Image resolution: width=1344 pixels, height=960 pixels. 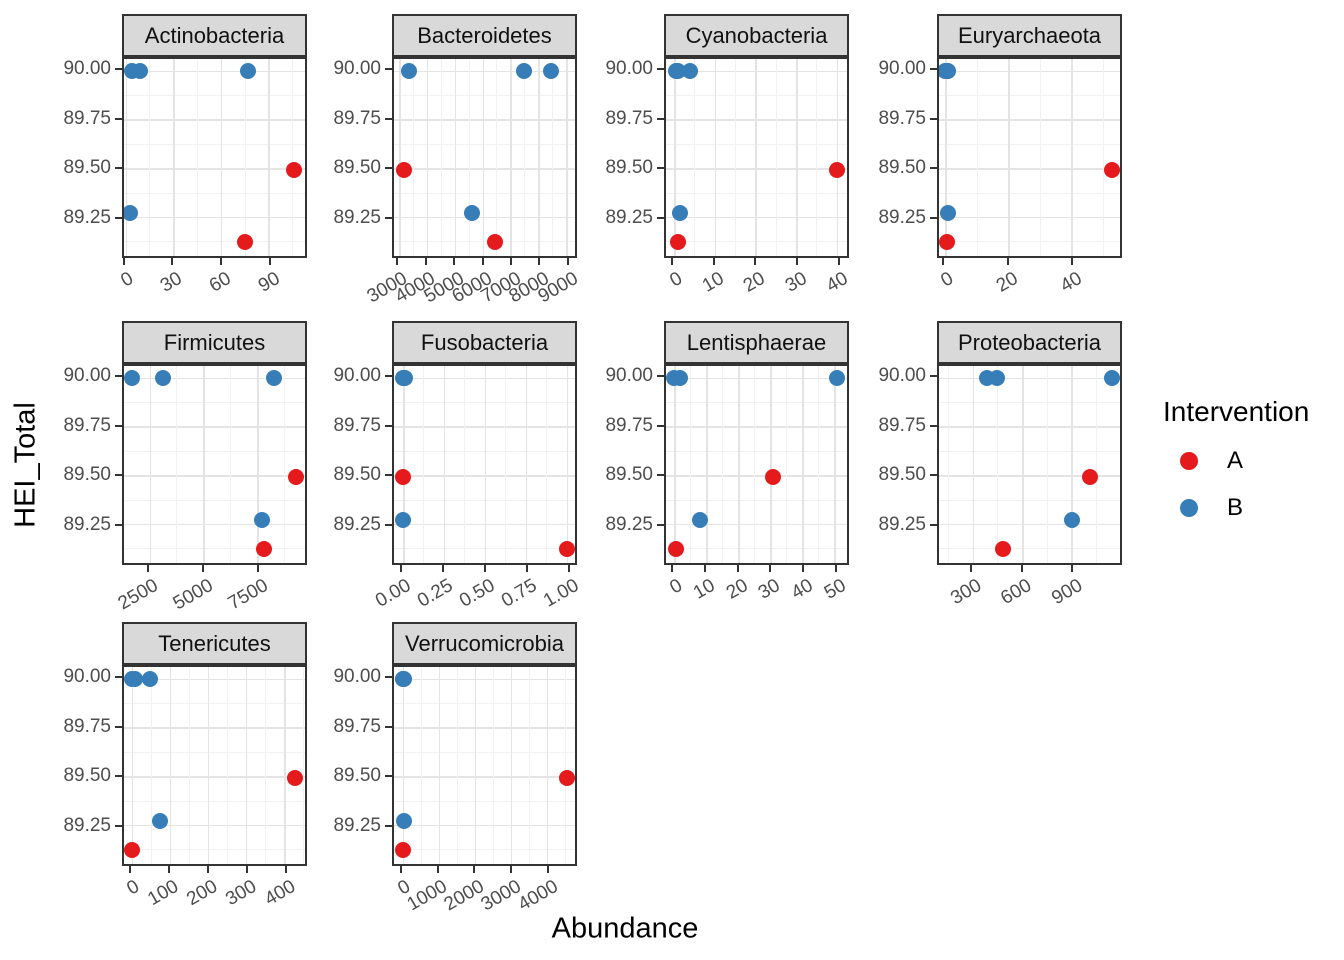 I want to click on x-axis-title: Abundance, so click(x=625, y=928).